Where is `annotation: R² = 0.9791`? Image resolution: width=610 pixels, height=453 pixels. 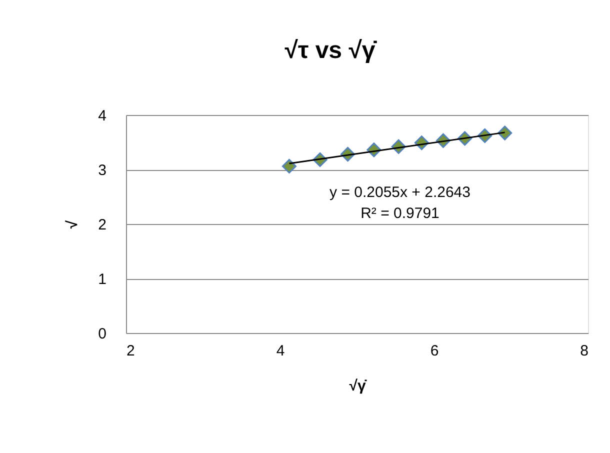
annotation: R² = 0.9791 is located at coordinates (400, 213).